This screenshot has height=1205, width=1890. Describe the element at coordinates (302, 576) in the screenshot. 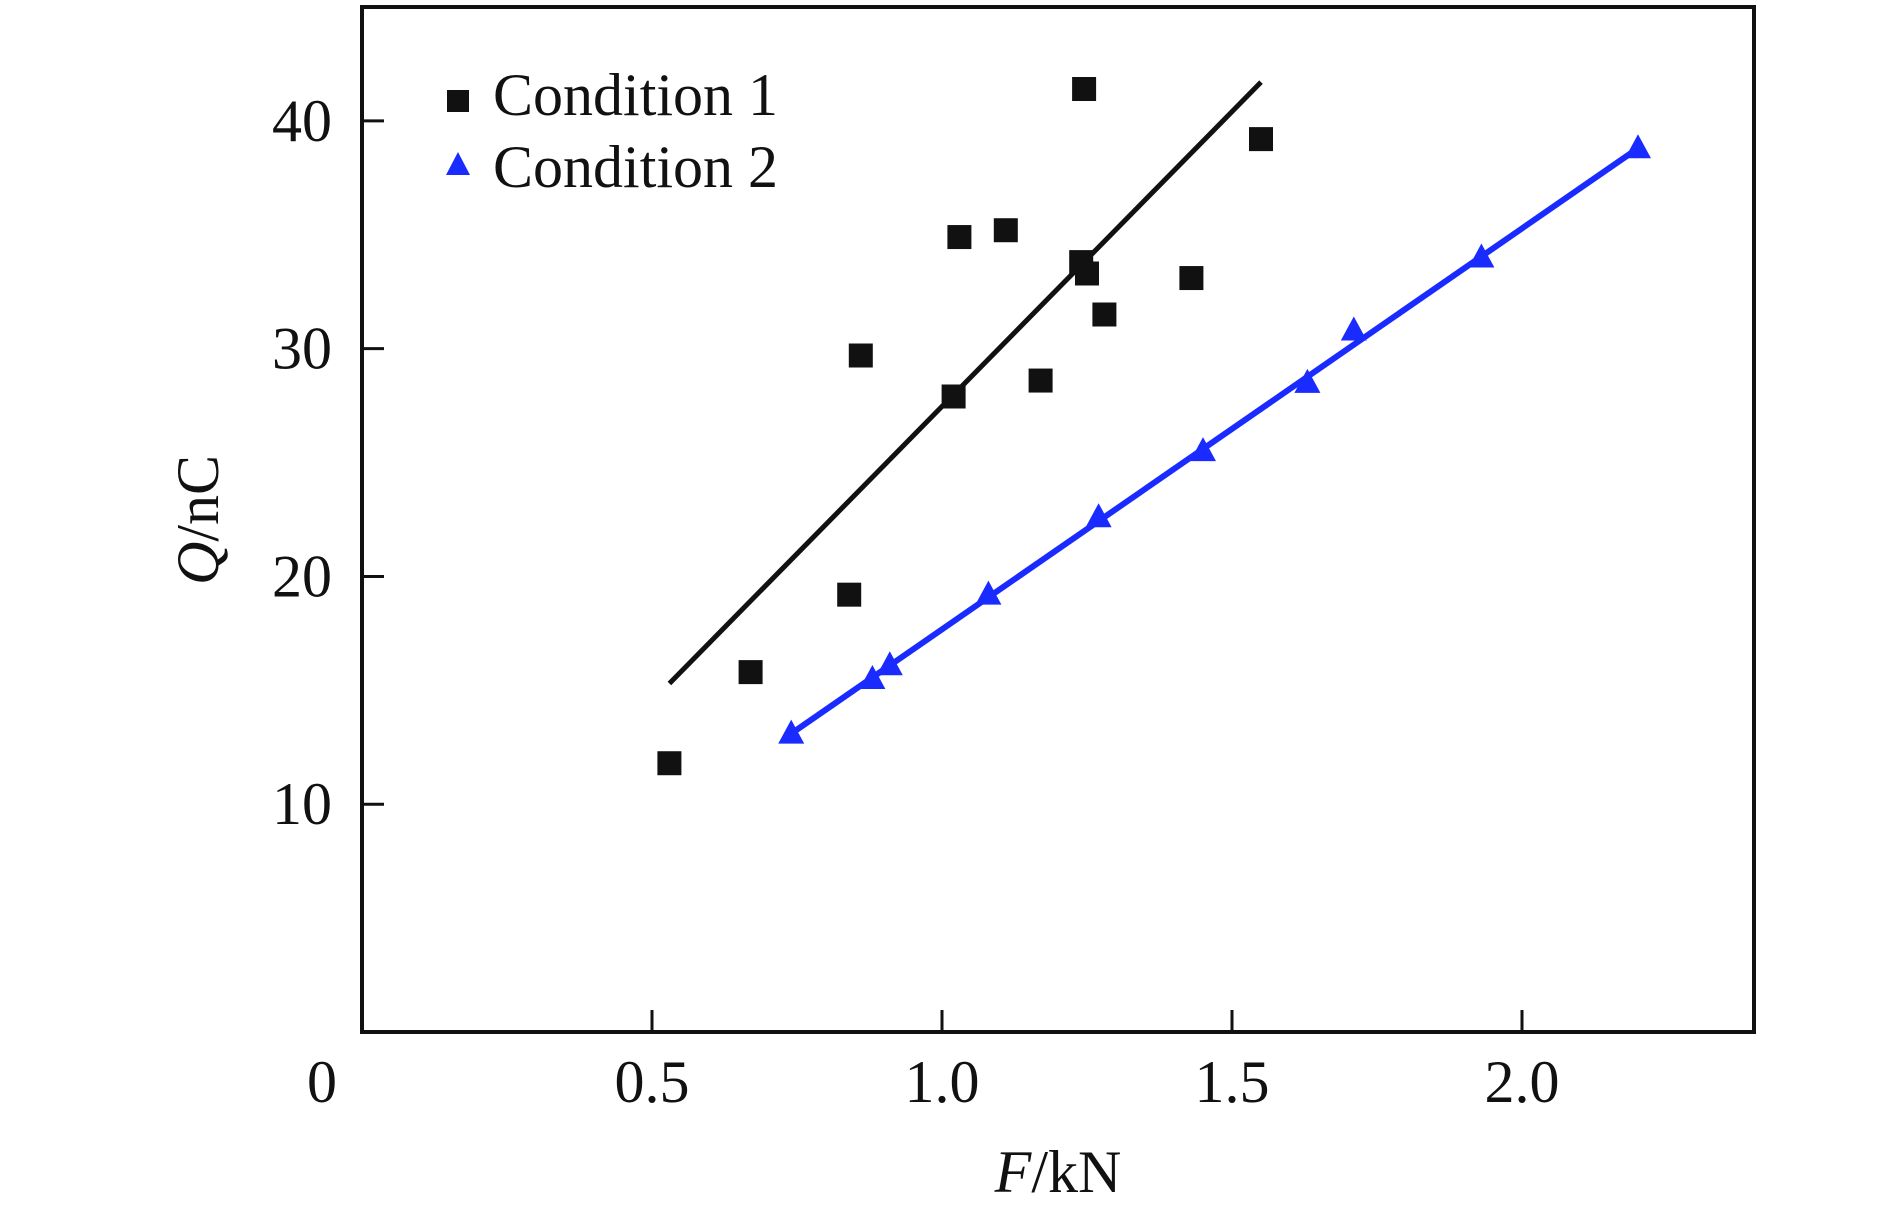

I see `y-tick-label: 20` at that location.